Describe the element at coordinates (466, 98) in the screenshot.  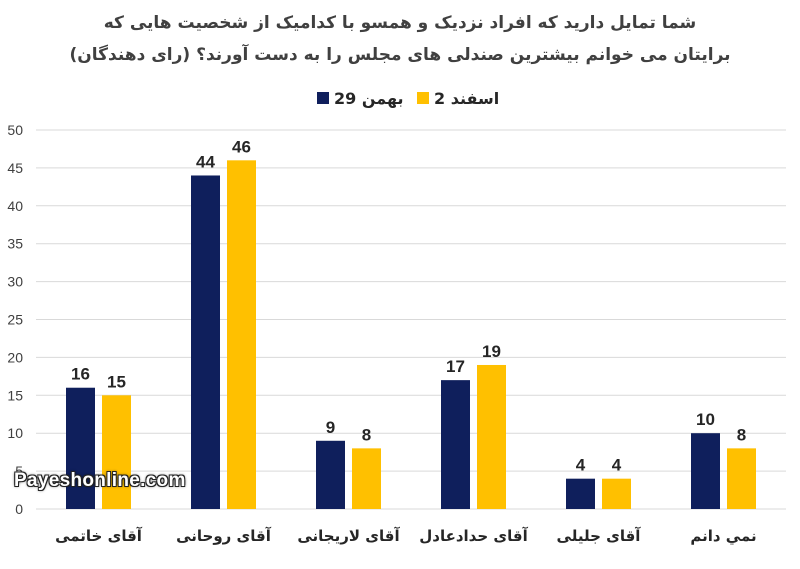
I see `legend-label-series-2: 2 اسفند` at that location.